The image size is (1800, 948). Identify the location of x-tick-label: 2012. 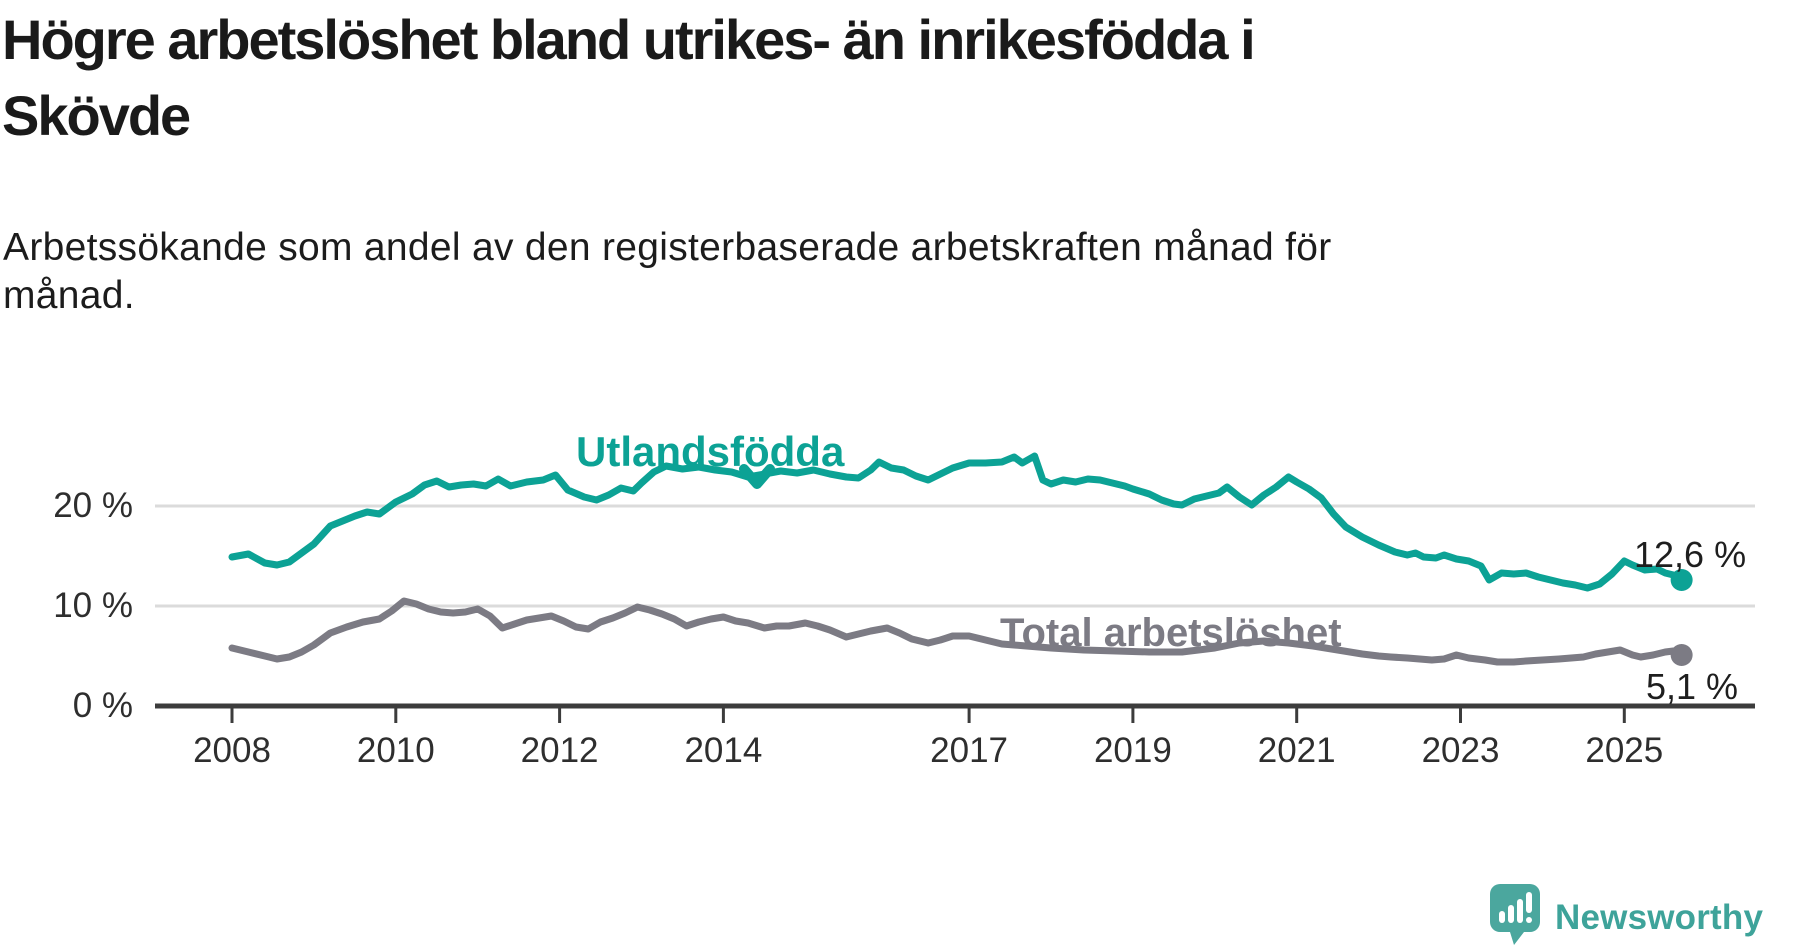
(559, 750).